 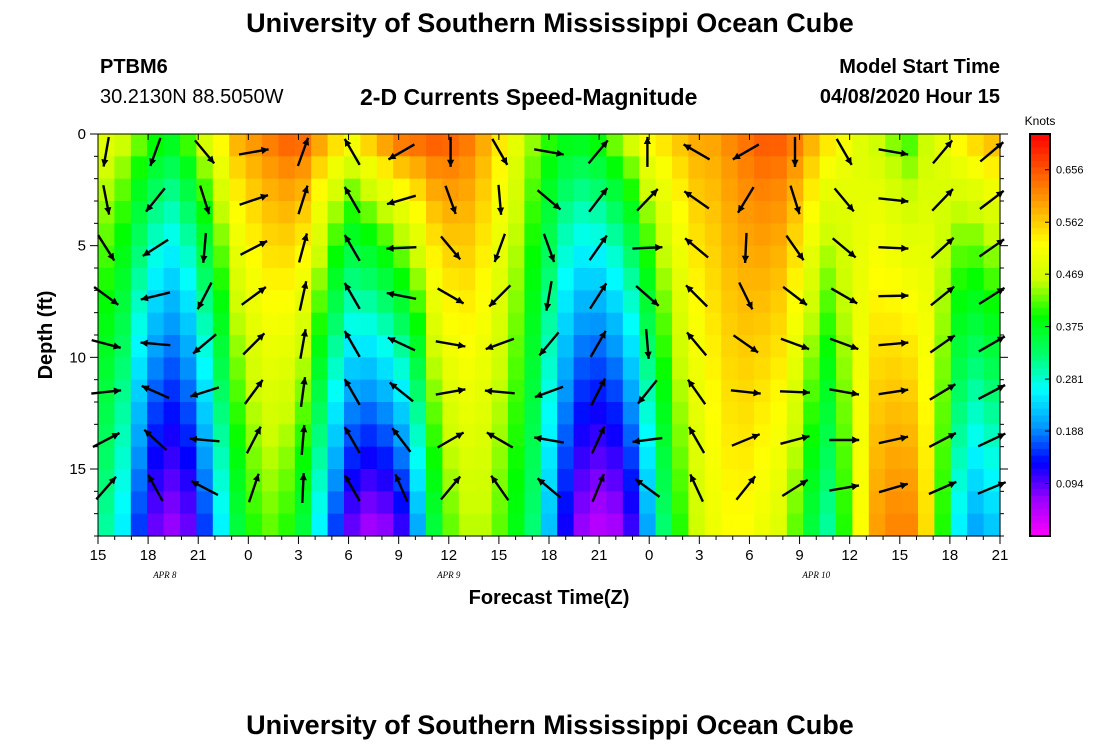 I want to click on colorbar-tick-label: 0.375, so click(x=1070, y=328).